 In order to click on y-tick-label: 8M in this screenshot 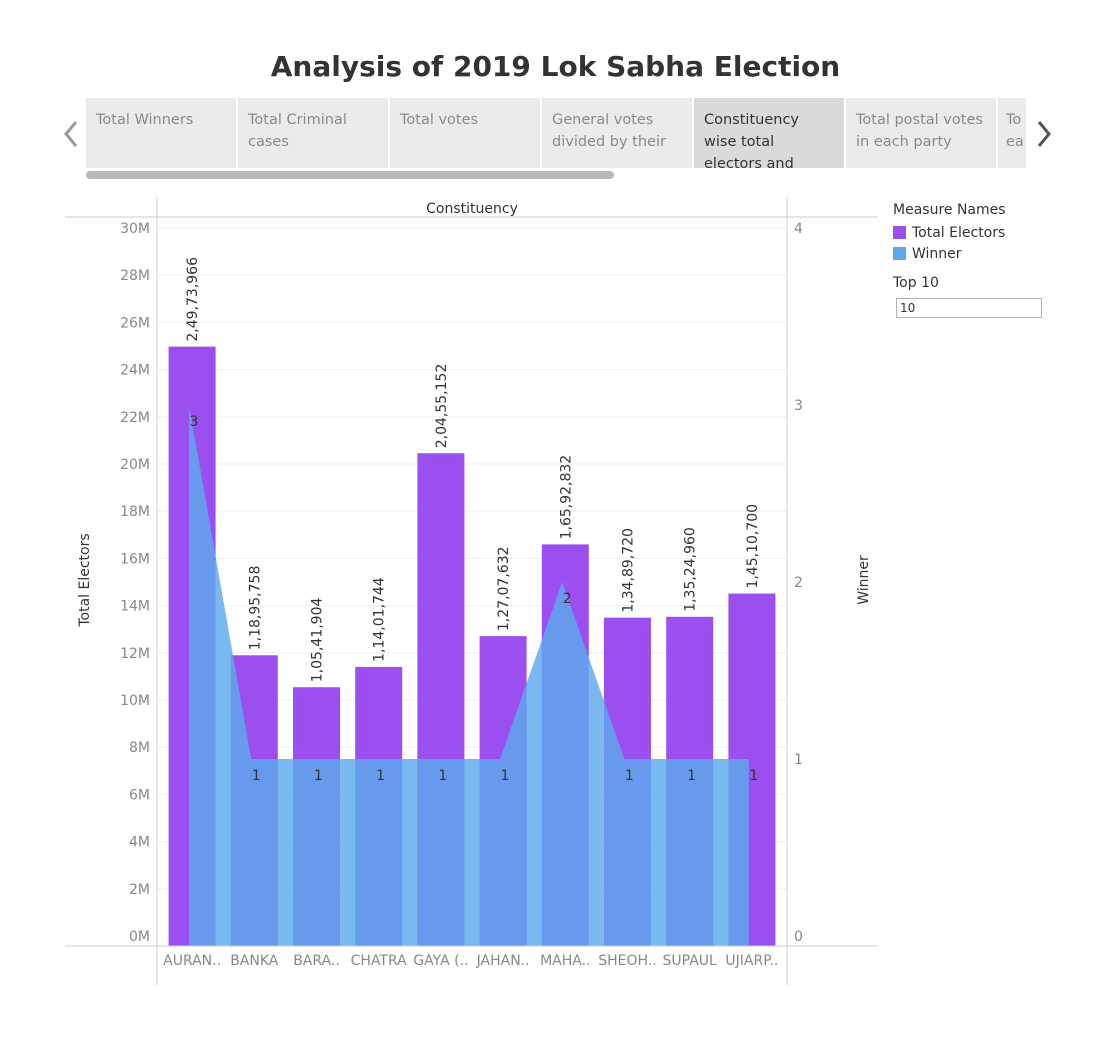, I will do `click(139, 748)`.